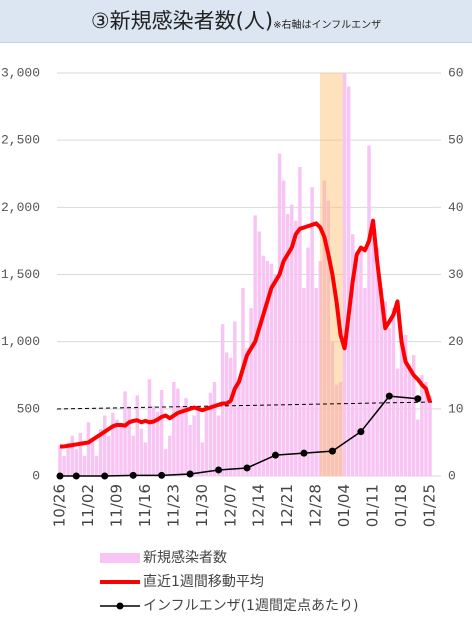  Describe the element at coordinates (173, 505) in the screenshot. I see `x-tick-label: 11/23` at that location.